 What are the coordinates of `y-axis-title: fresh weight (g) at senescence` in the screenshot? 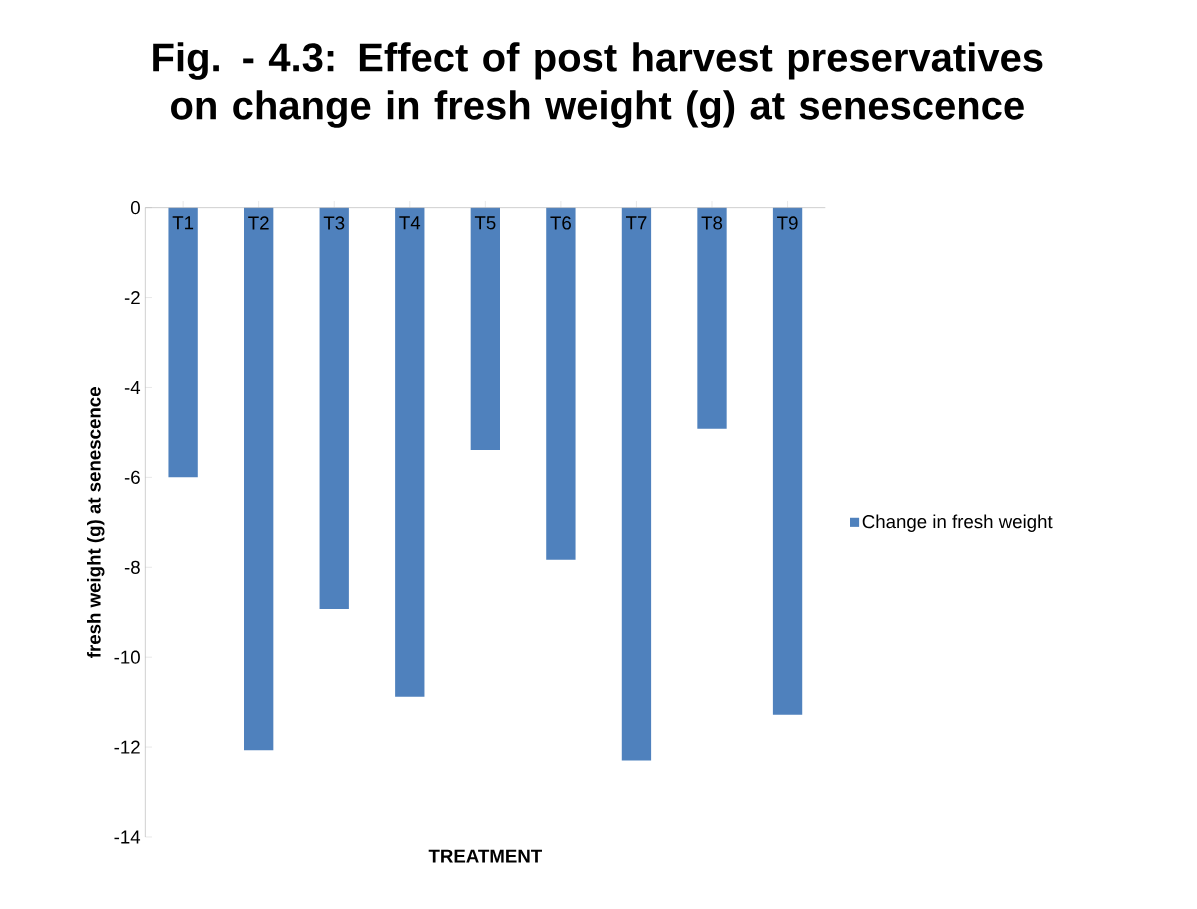 It's located at (96, 522).